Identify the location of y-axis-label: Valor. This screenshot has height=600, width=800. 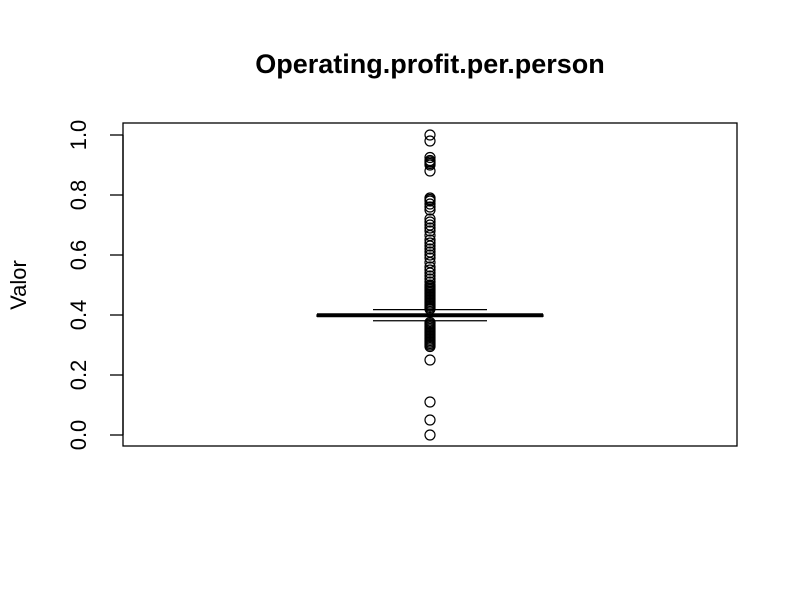
(18, 285).